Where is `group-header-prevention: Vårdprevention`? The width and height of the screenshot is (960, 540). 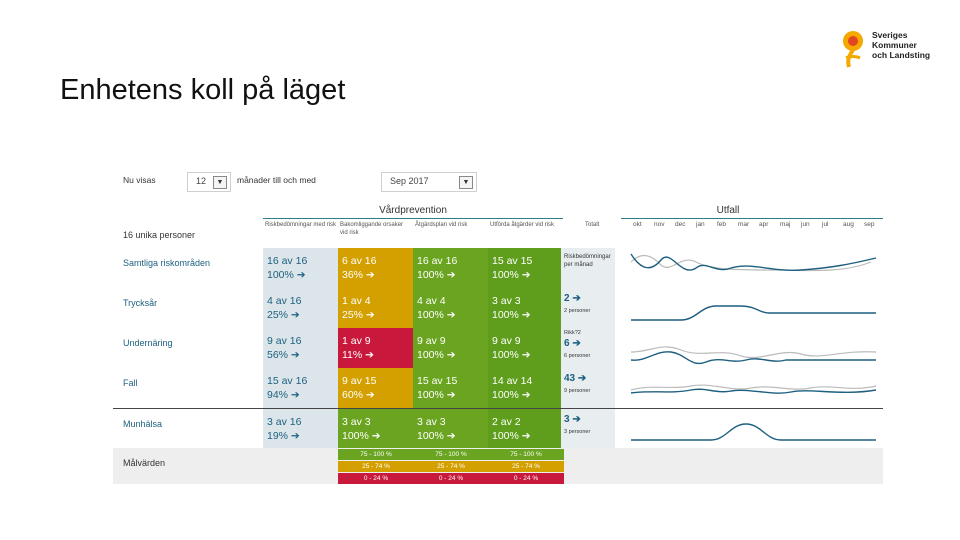
group-header-prevention: Vårdprevention is located at coordinates (413, 210).